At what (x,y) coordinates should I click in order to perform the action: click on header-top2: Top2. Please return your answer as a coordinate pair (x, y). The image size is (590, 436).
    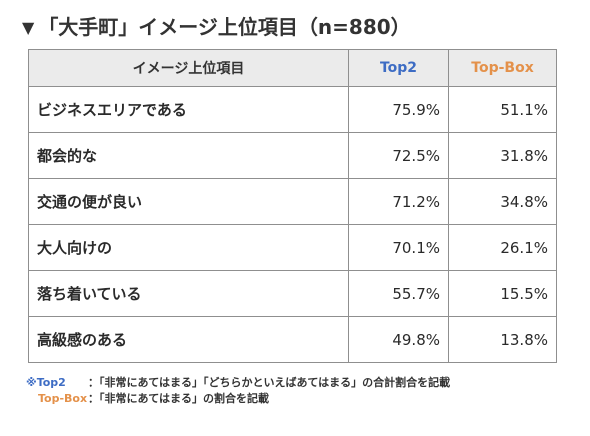
    Looking at the image, I should click on (398, 68).